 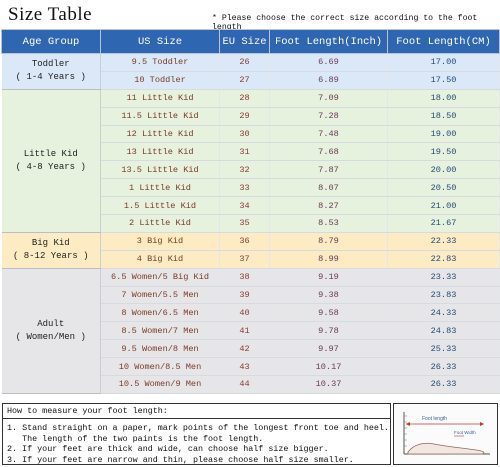 I want to click on foot-diagram-illustration: Foot length Foot Width, so click(x=446, y=433).